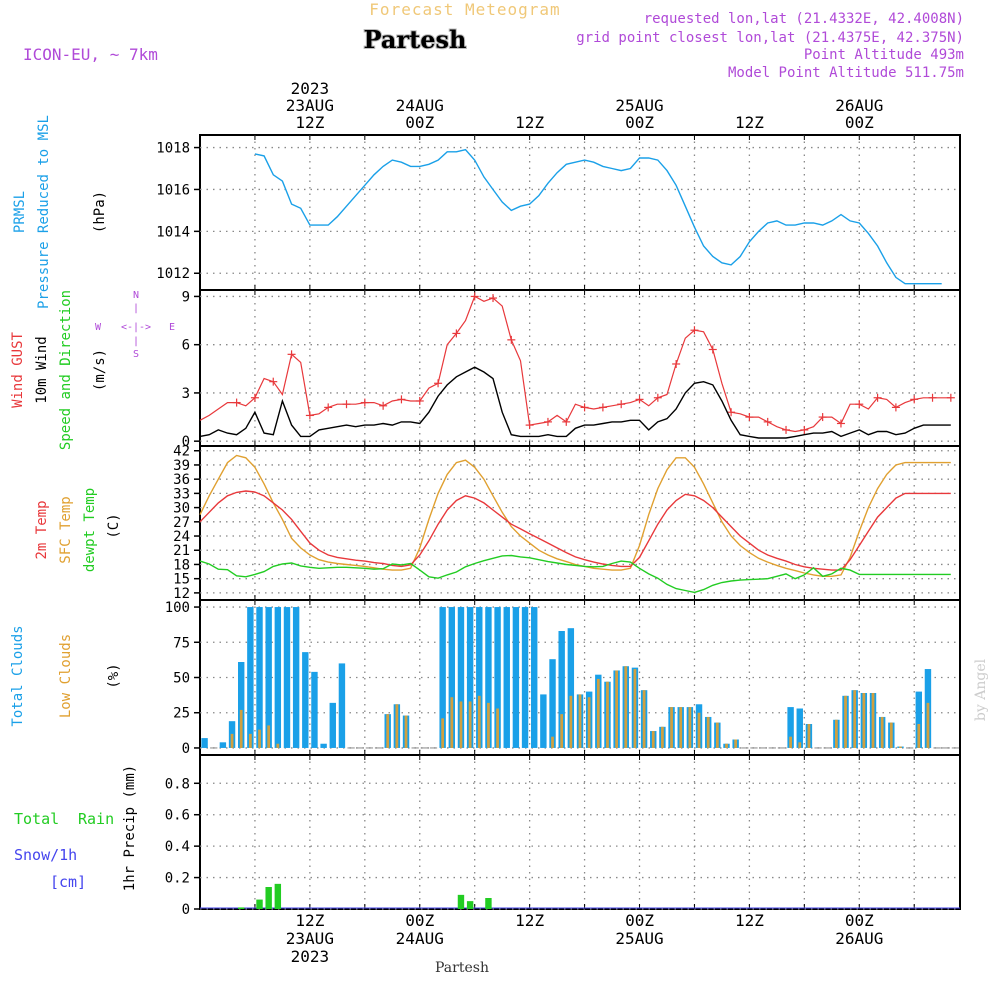 The image size is (1000, 1000). I want to click on dewpt-line, so click(575, 574).